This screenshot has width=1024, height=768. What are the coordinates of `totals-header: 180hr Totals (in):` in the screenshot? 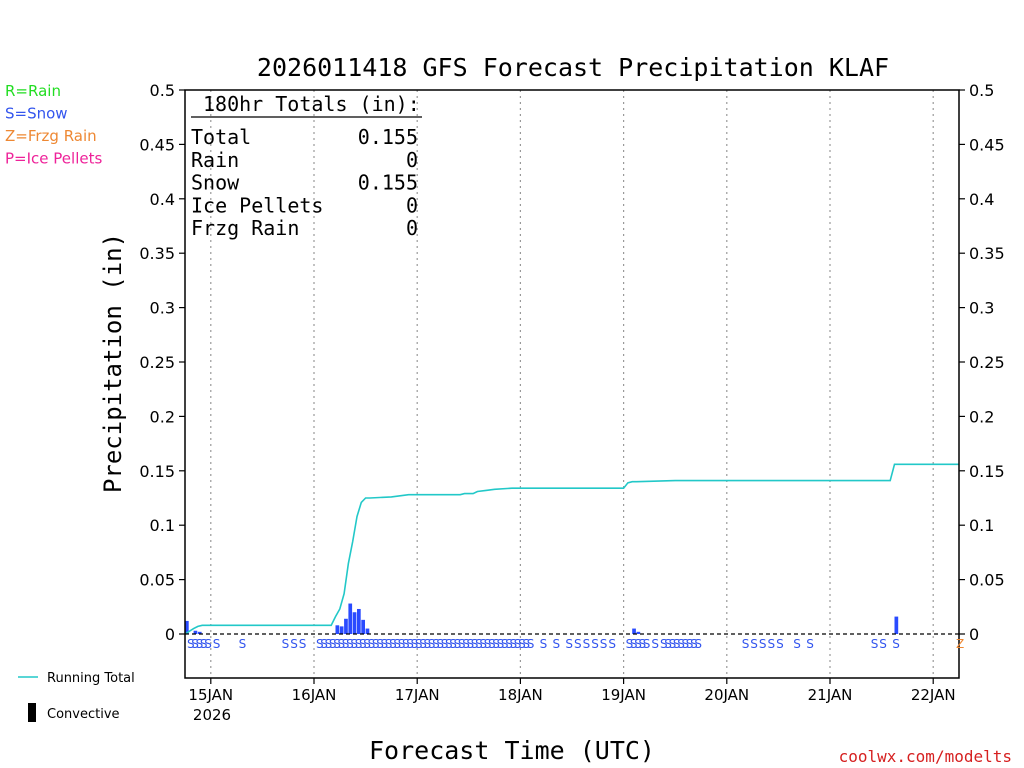 It's located at (311, 104).